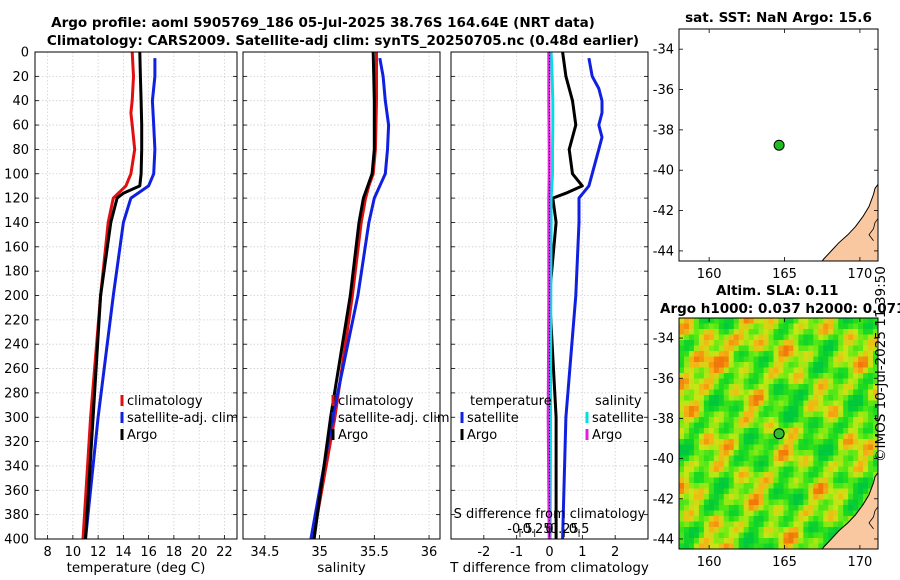 This screenshot has height=580, width=900. I want to click on sst-x-tick-label: 165, so click(784, 274).